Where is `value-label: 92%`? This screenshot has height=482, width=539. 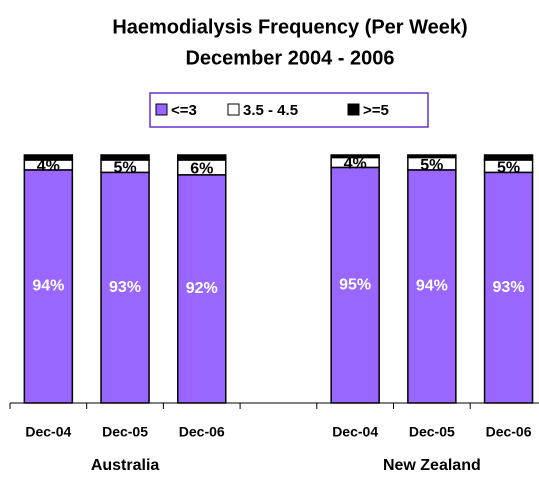 value-label: 92% is located at coordinates (202, 288).